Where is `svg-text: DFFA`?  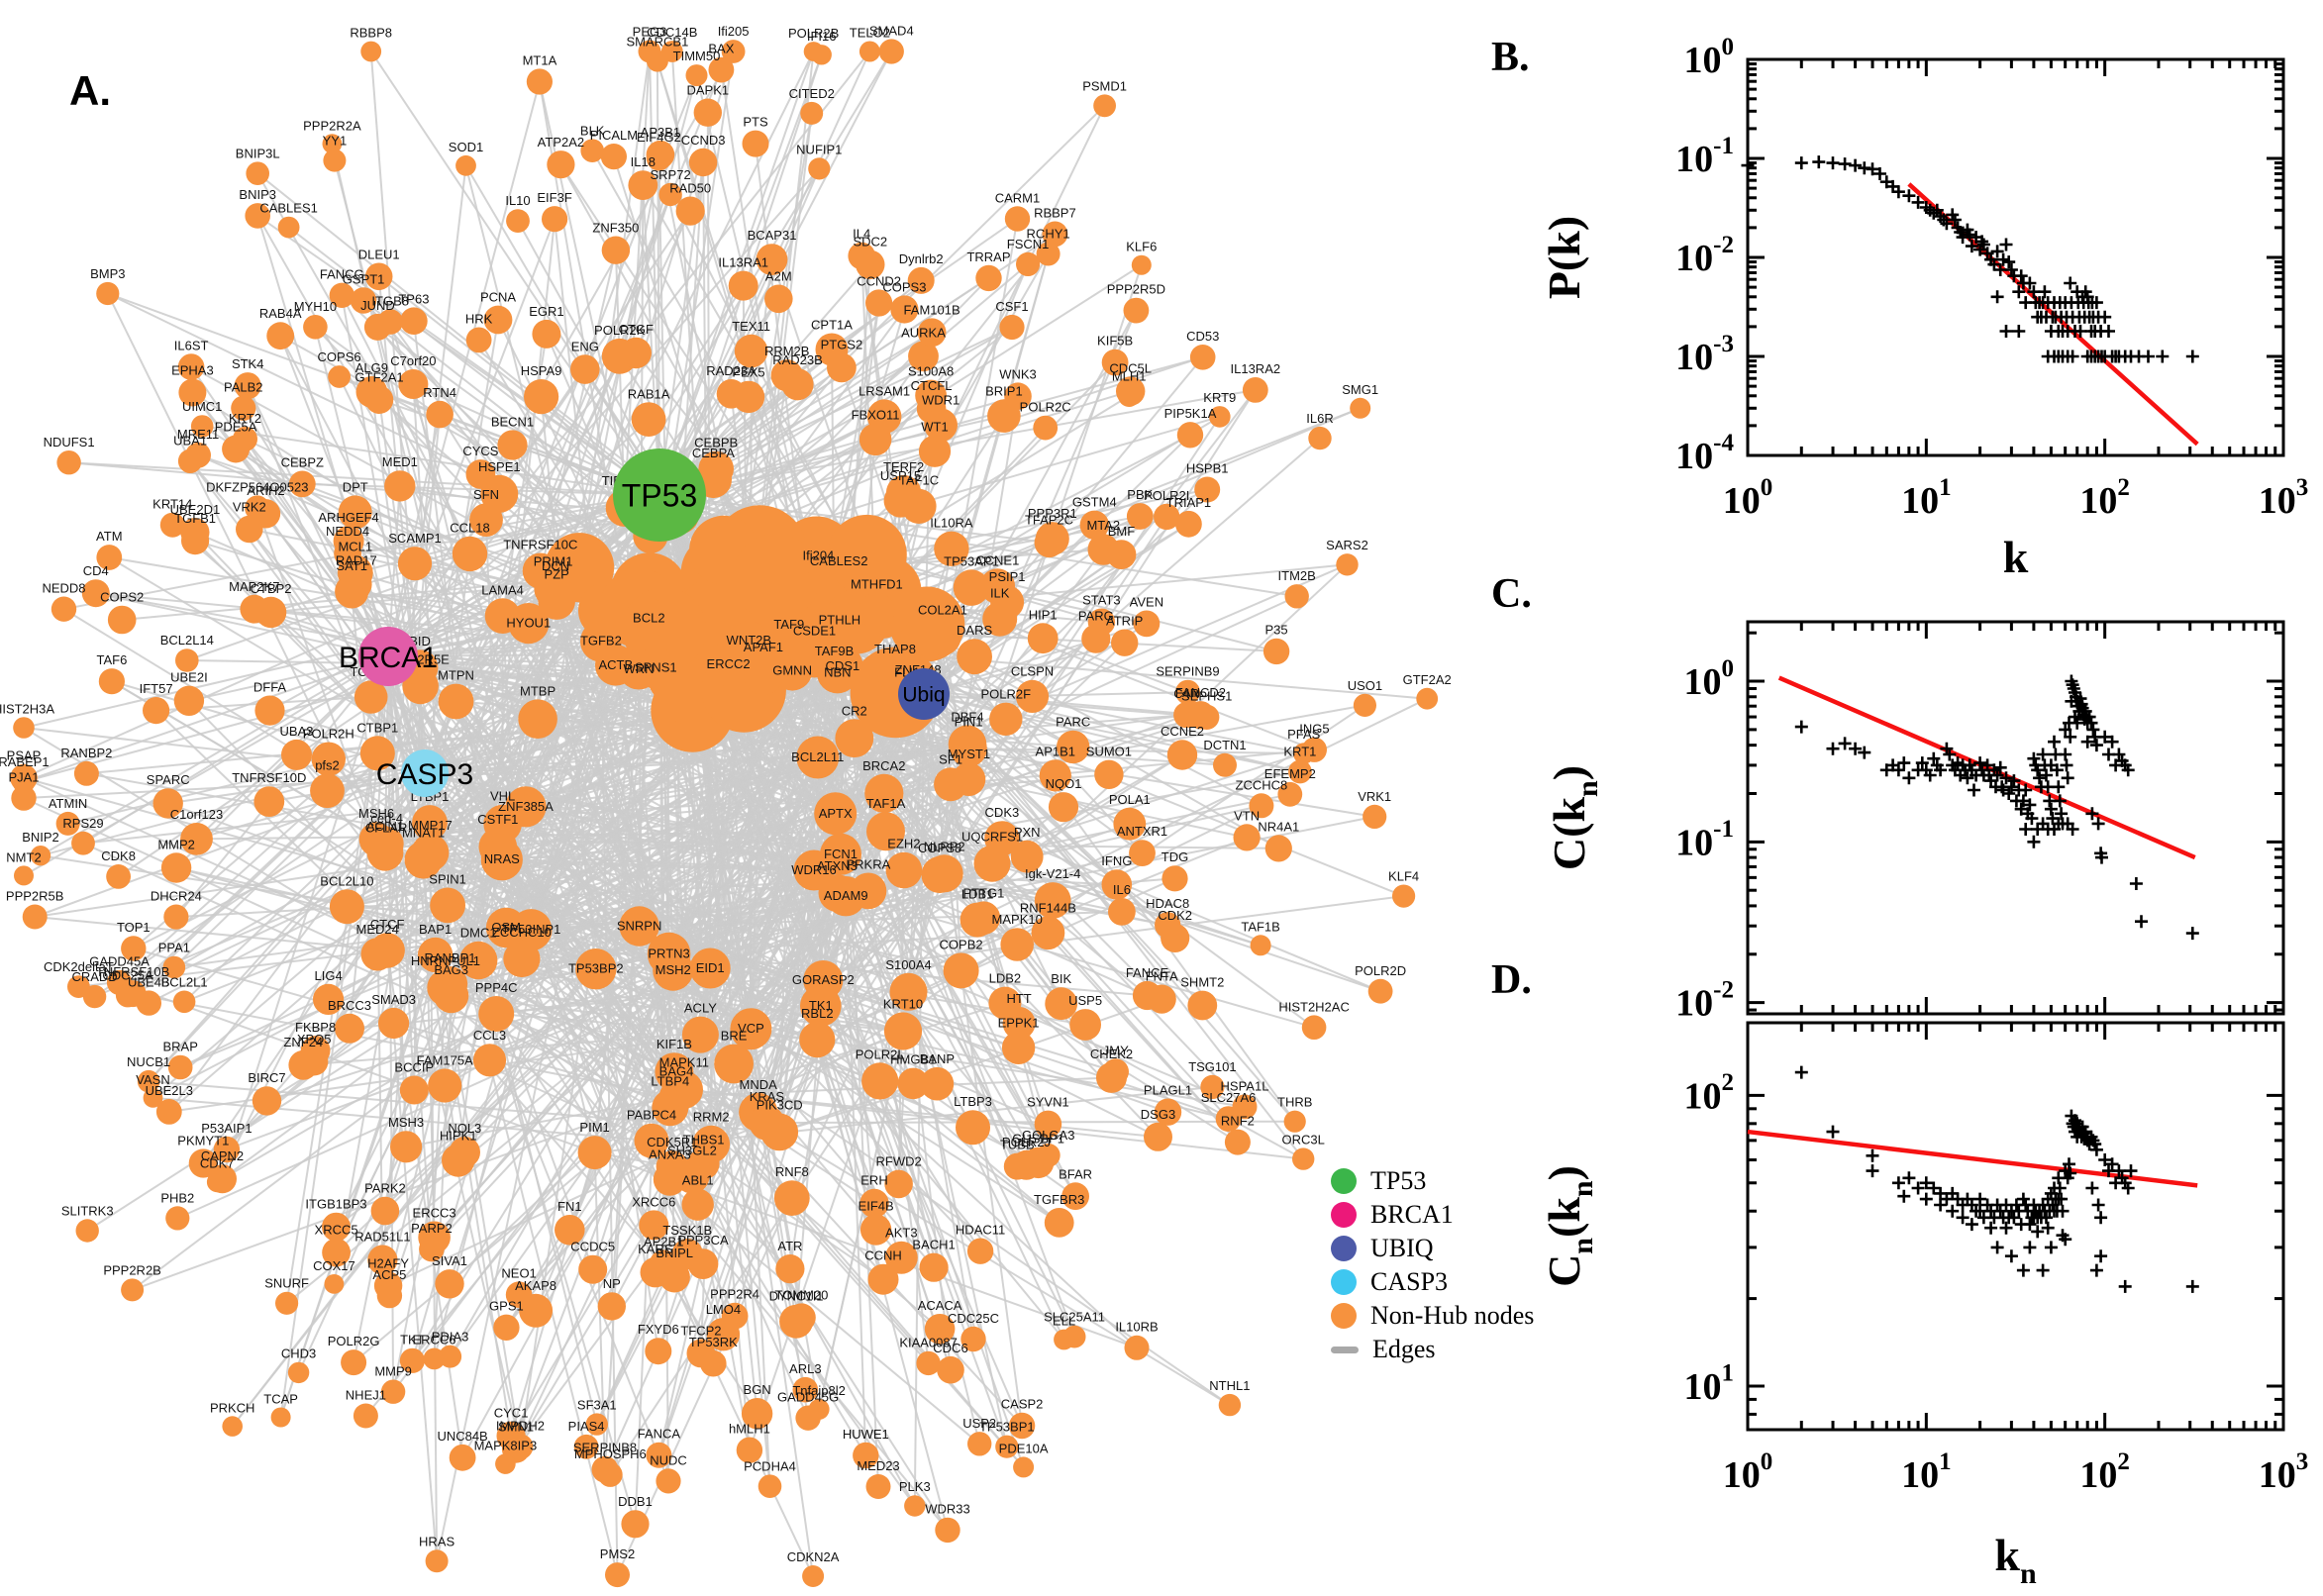
svg-text: DFFA is located at coordinates (270, 687).